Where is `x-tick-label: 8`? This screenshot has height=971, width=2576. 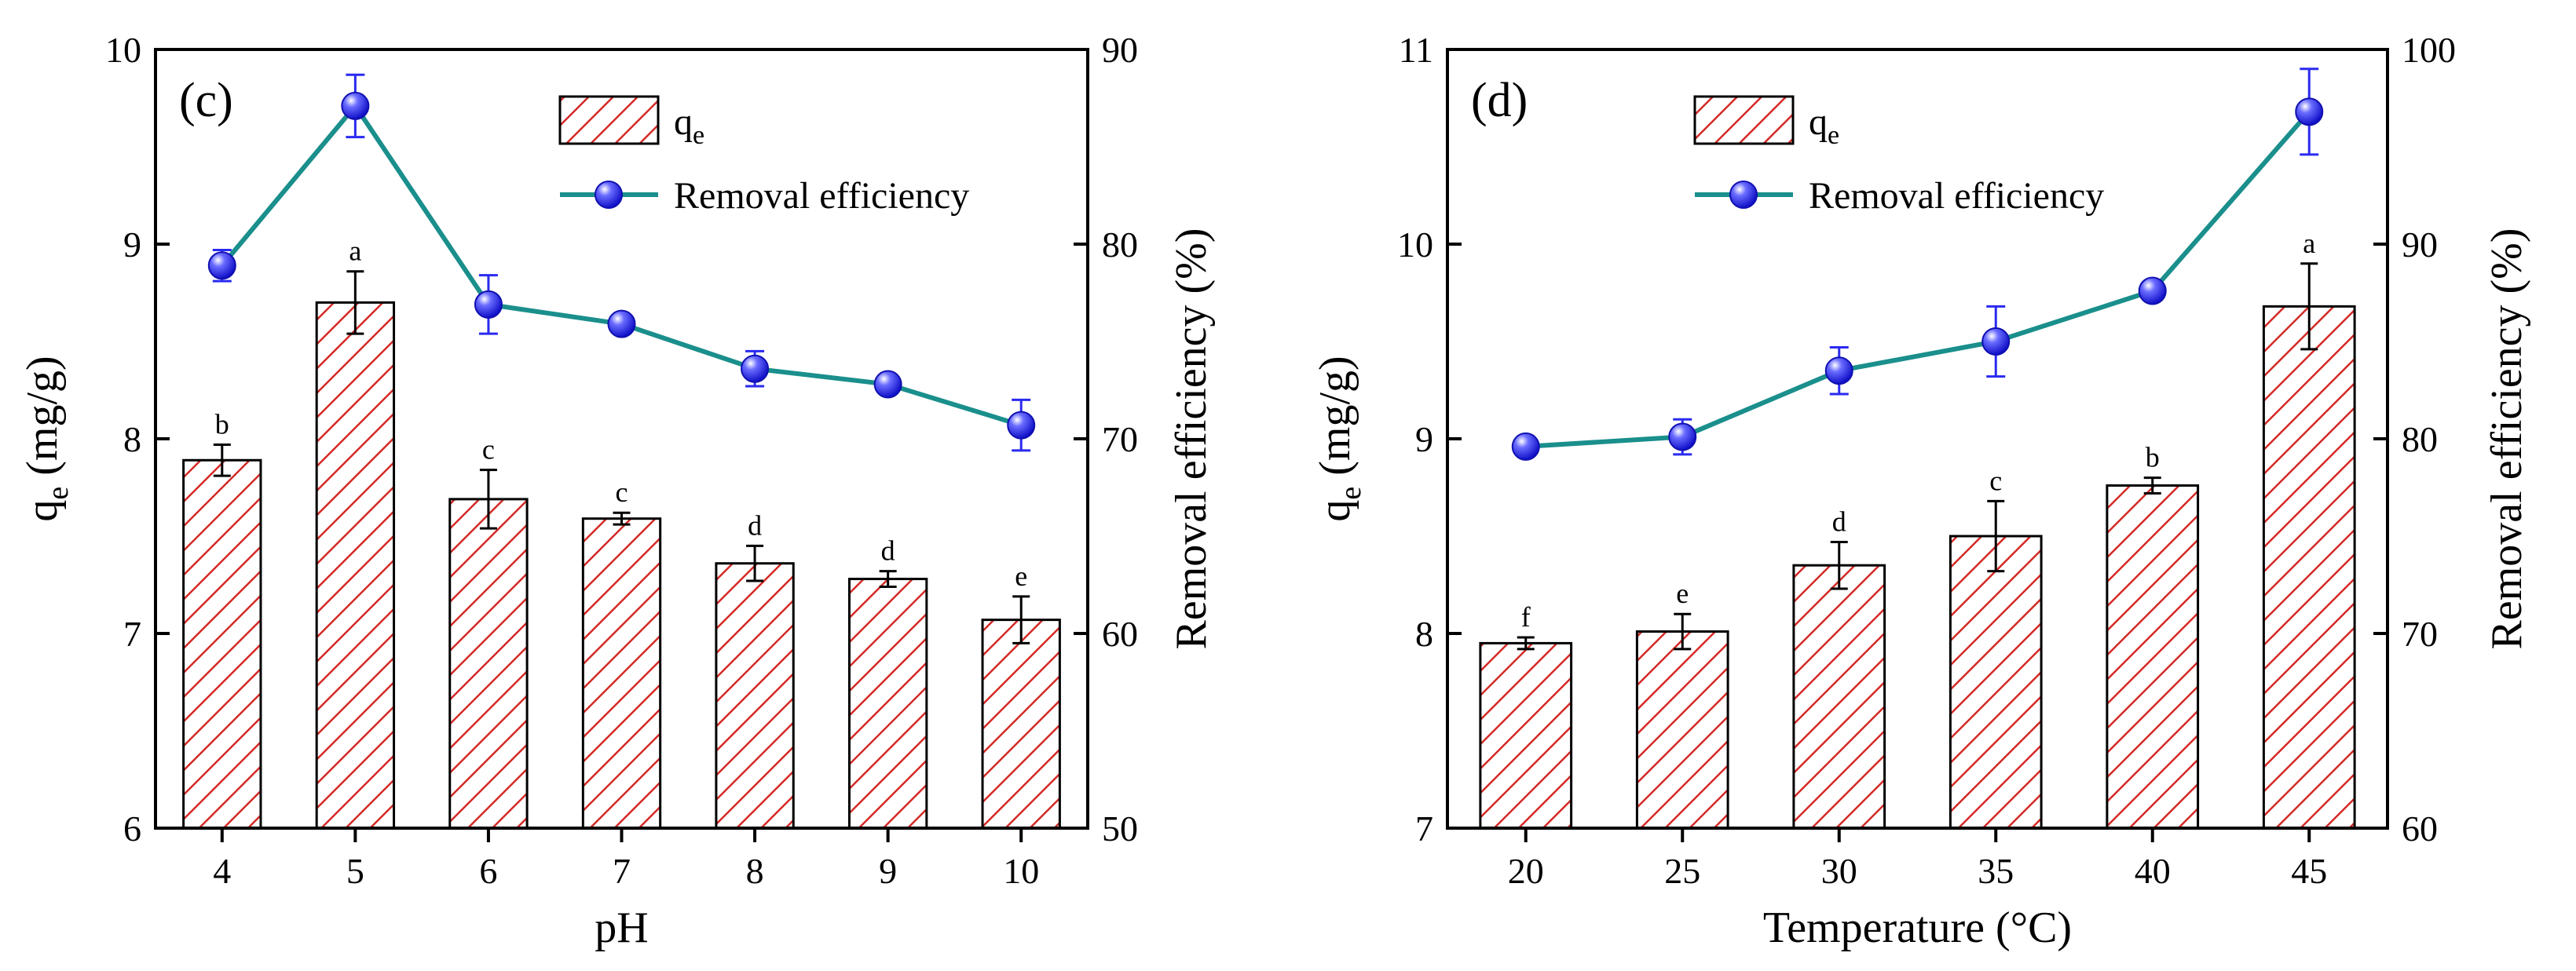
x-tick-label: 8 is located at coordinates (755, 871).